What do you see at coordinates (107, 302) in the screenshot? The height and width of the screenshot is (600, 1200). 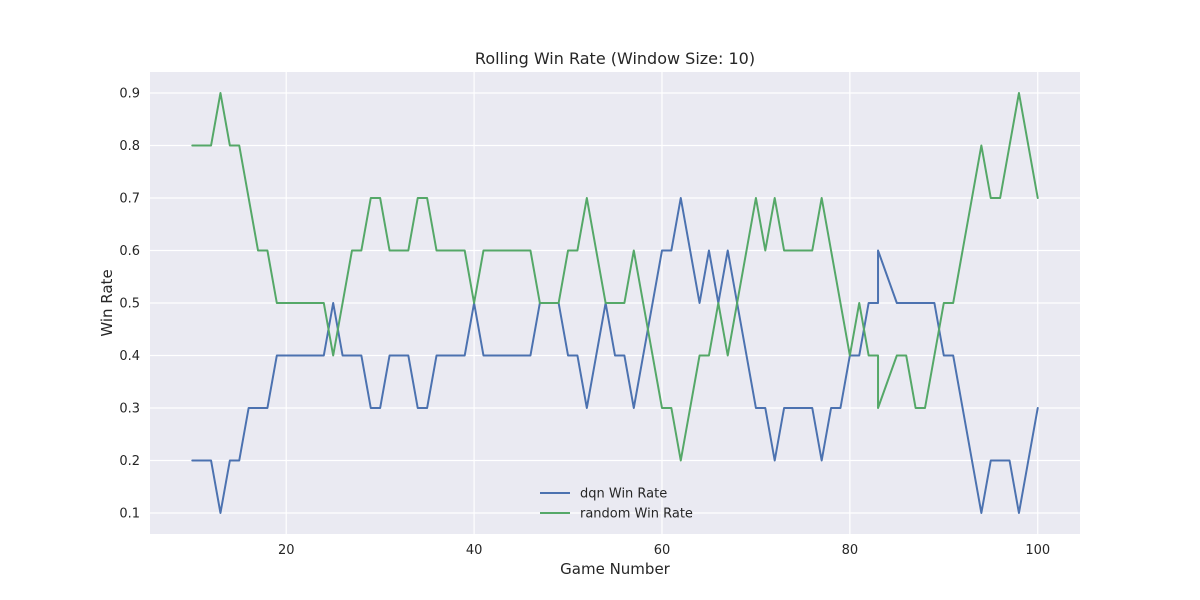 I see `y-axis-label: Win Rate` at bounding box center [107, 302].